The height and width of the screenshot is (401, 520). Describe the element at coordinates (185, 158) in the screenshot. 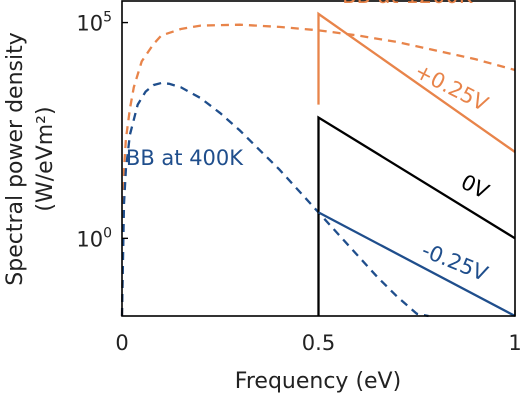

I see `annotation-bb-at-400k: BB at 400K` at that location.